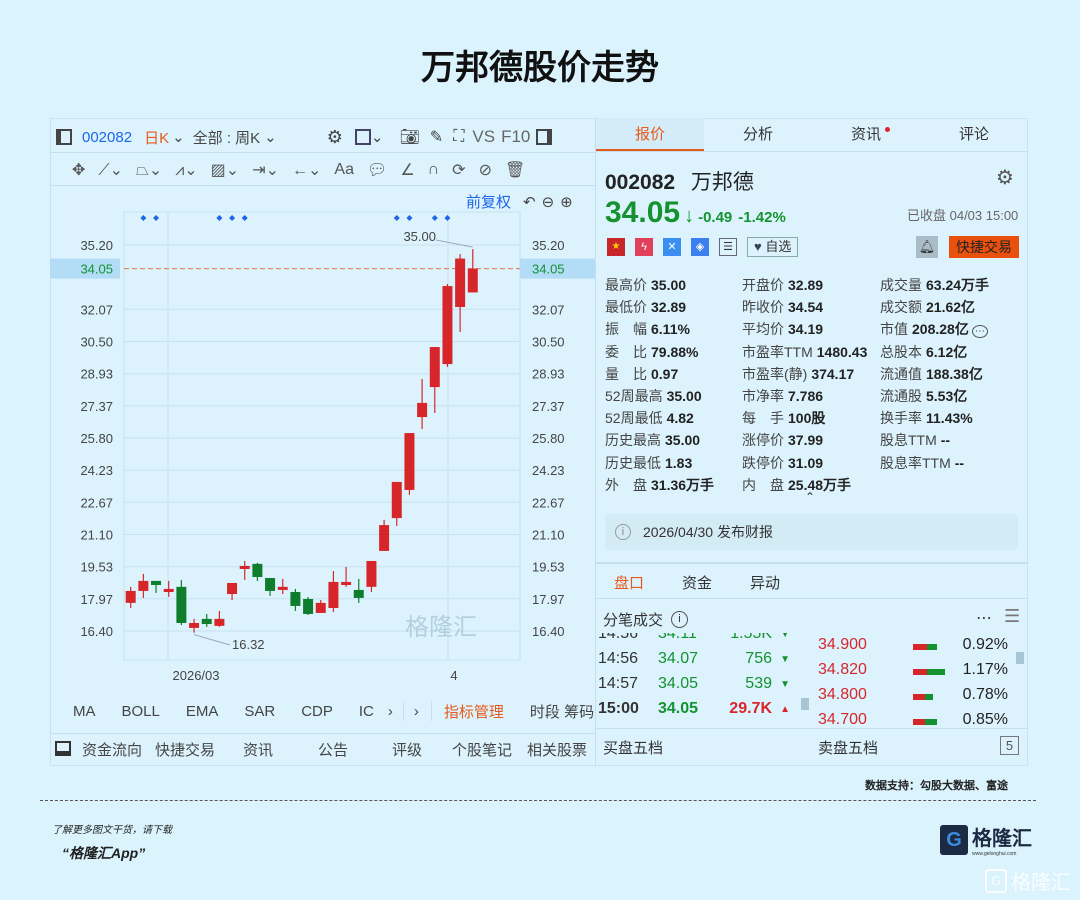  Describe the element at coordinates (317, 711) in the screenshot. I see `indicator-cdp: CDP` at that location.